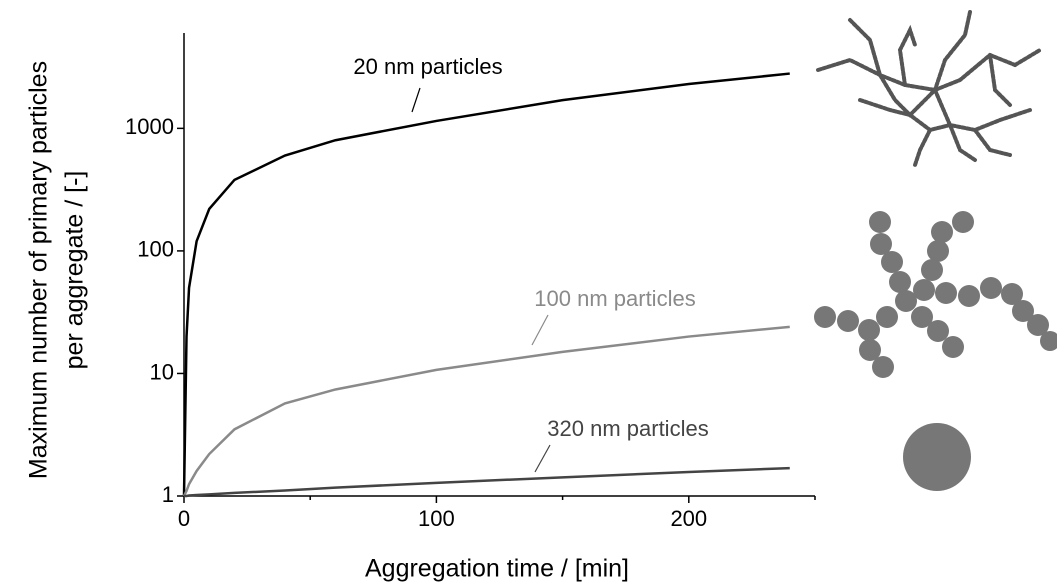 The width and height of the screenshot is (1057, 588). Describe the element at coordinates (487, 482) in the screenshot. I see `series-line` at that location.